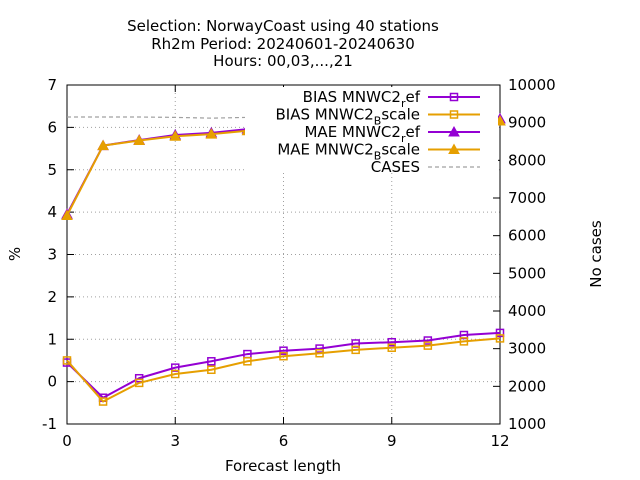 The width and height of the screenshot is (640, 480). What do you see at coordinates (52, 170) in the screenshot?
I see `y-tick-label: 5` at bounding box center [52, 170].